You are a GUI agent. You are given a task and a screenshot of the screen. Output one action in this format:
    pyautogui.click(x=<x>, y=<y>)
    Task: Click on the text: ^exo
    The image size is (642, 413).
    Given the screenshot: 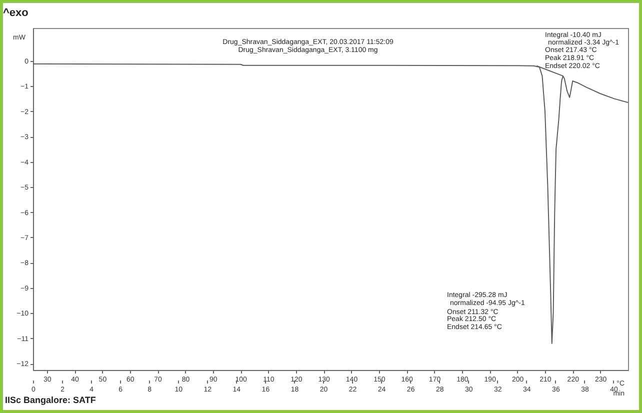 What is the action you would take?
    pyautogui.click(x=16, y=13)
    